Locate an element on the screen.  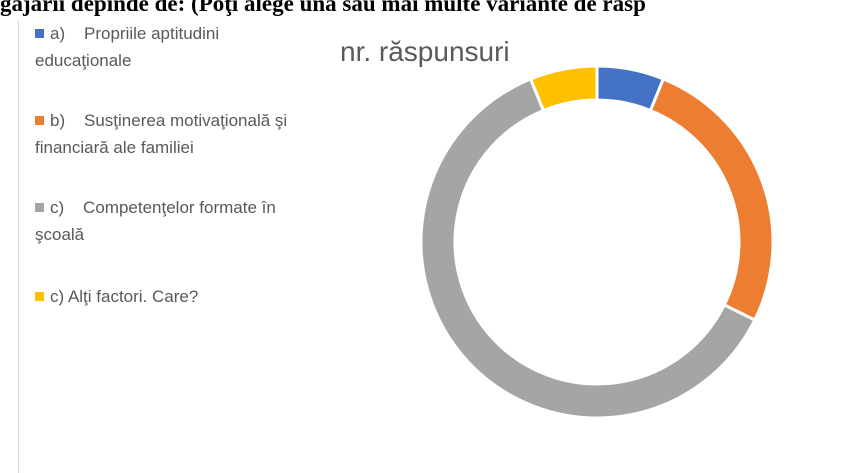
legend-item: a) Propriile aptitudini educaţionale is located at coordinates (177, 47).